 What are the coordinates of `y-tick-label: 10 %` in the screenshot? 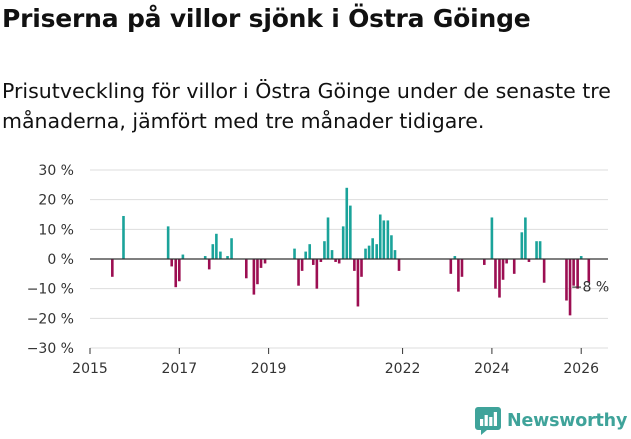 It's located at (56, 230).